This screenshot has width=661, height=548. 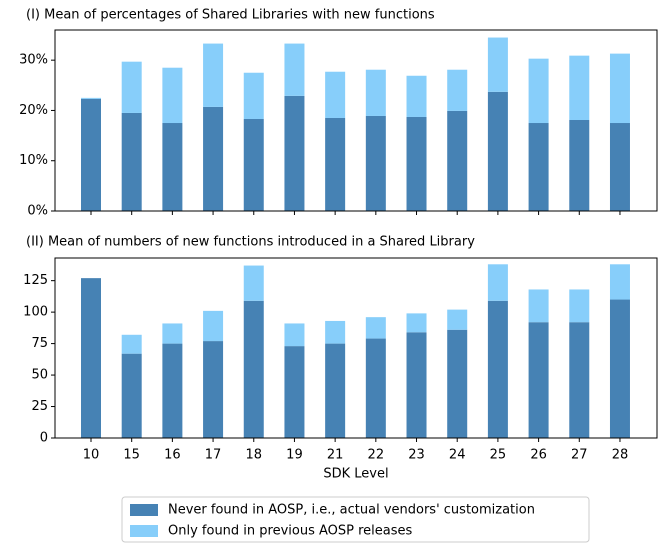 I want to click on x-tick-label: 27, so click(x=579, y=455).